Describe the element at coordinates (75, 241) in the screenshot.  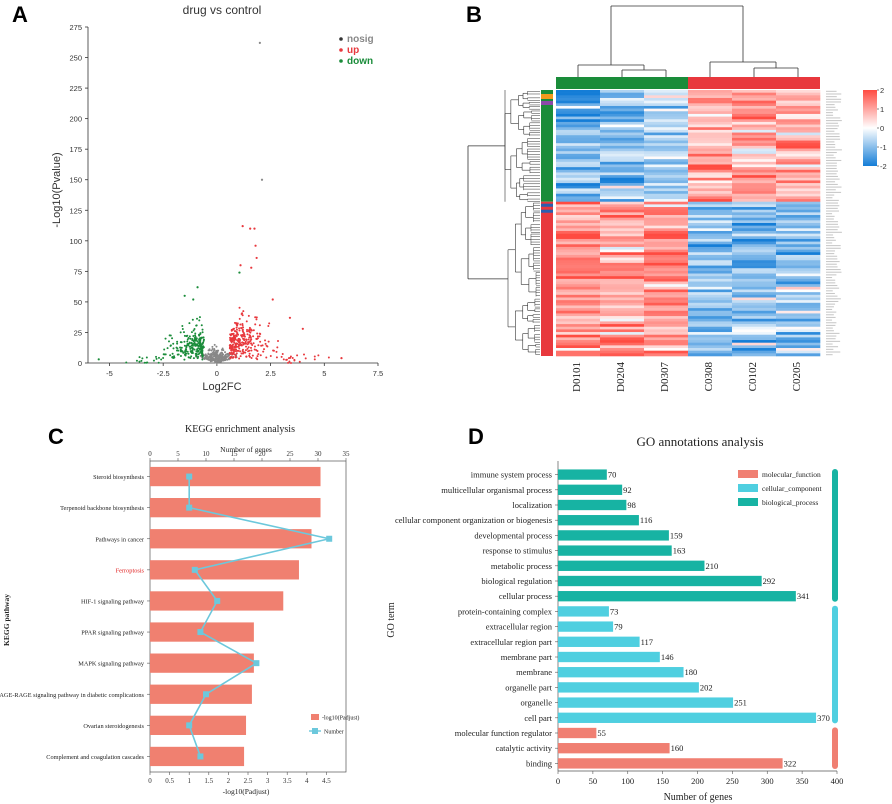
I see `volcano-y-tick-label: 100` at that location.